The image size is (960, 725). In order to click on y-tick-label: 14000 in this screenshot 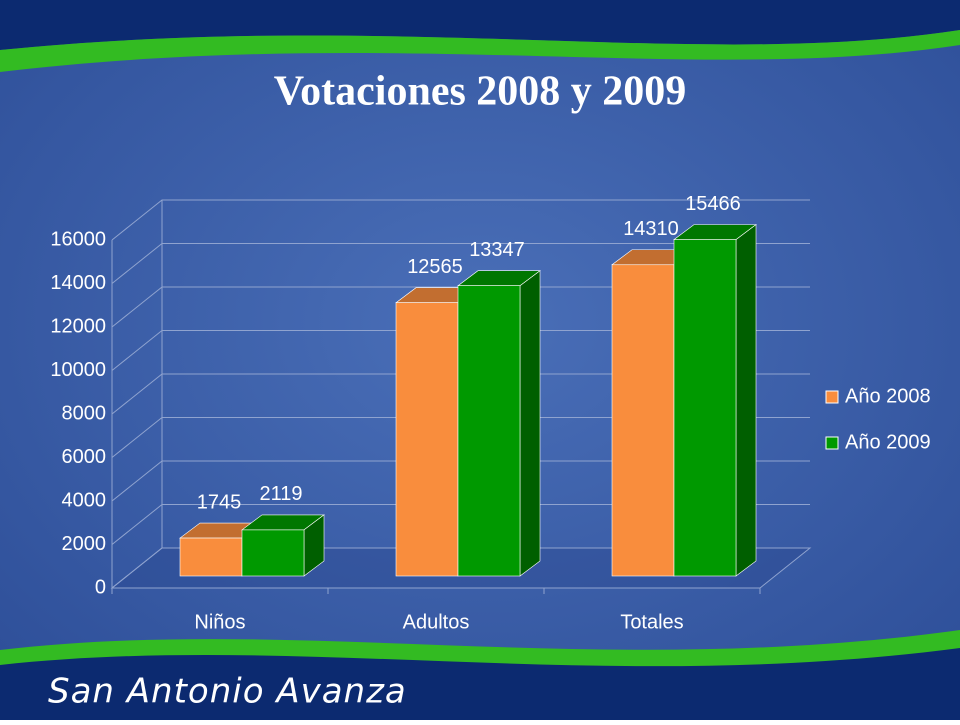, I will do `click(78, 283)`.